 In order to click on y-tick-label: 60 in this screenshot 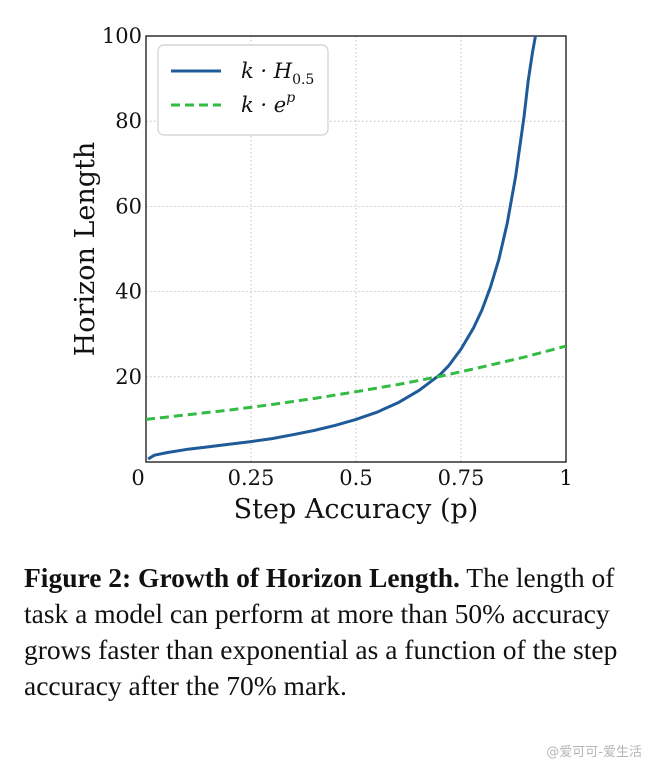, I will do `click(128, 206)`.